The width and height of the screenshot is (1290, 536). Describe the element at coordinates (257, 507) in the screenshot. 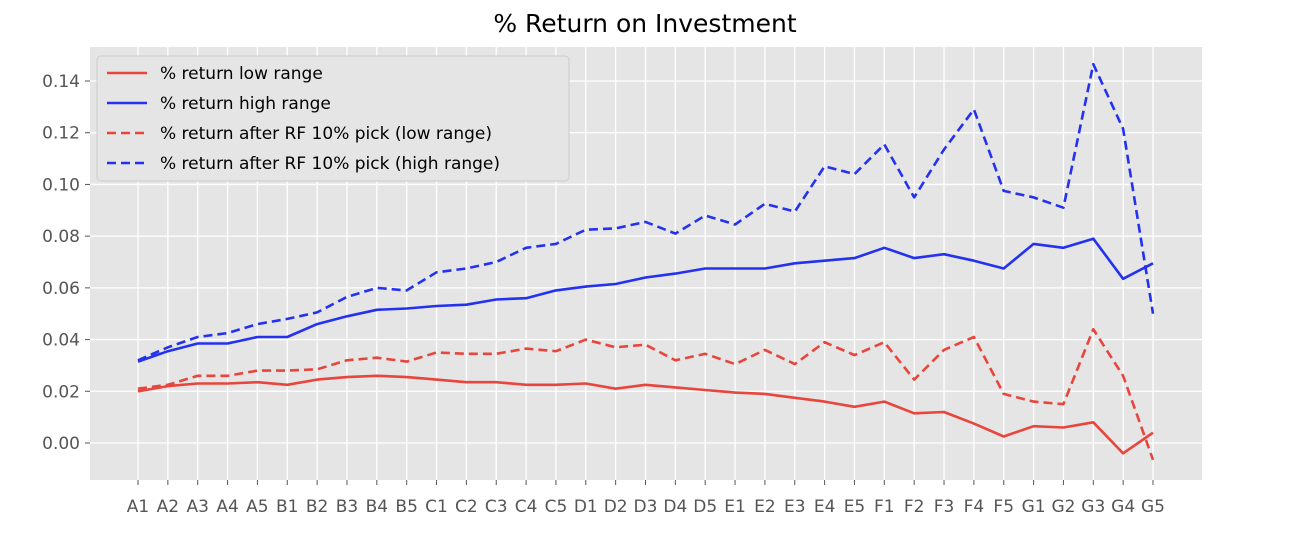

I see `x-tick-label: A5` at that location.